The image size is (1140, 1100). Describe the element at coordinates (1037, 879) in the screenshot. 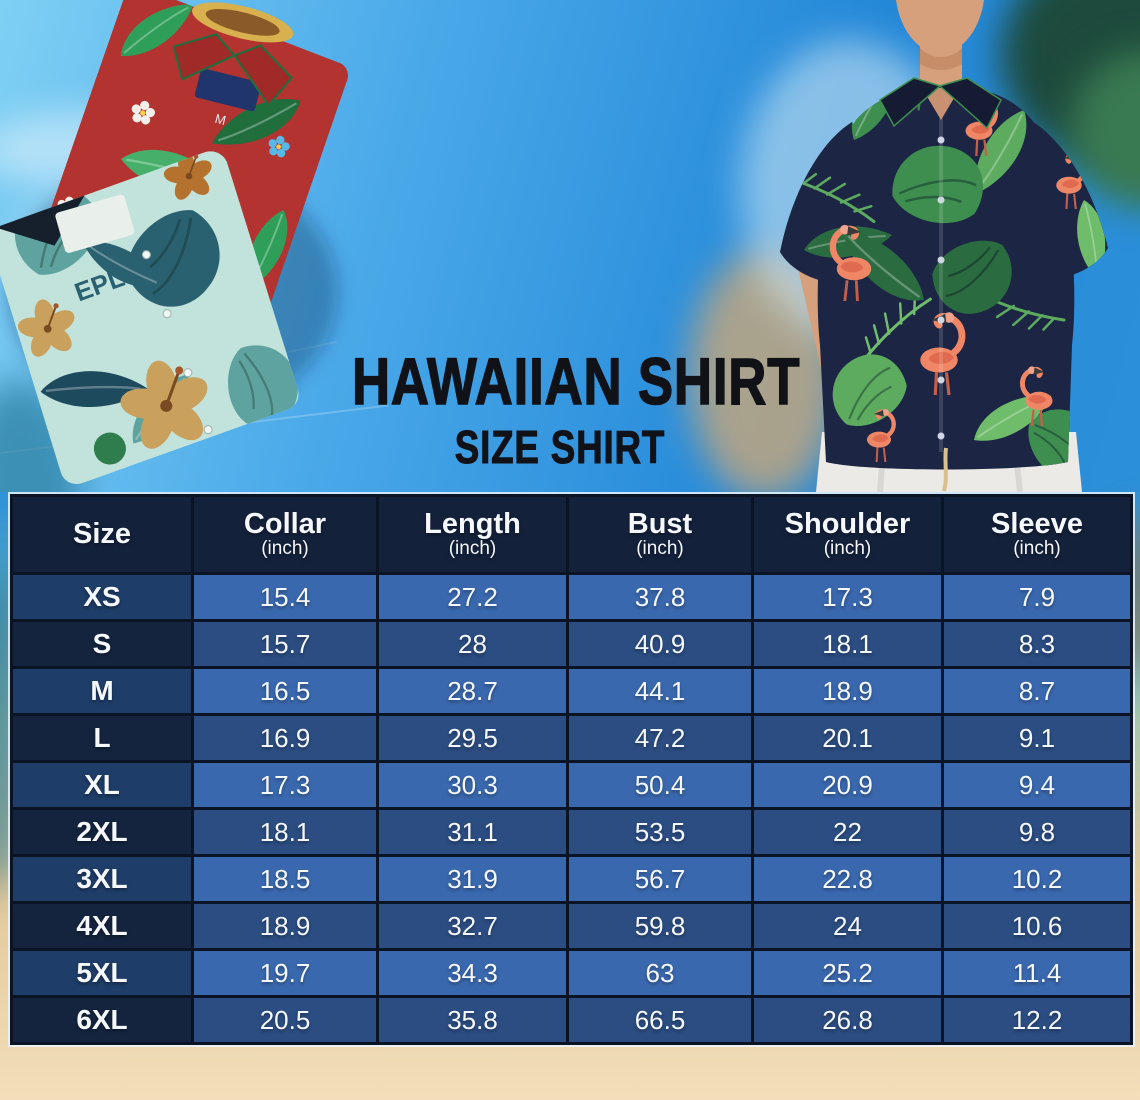

I see `table-cell: 10.2` at that location.